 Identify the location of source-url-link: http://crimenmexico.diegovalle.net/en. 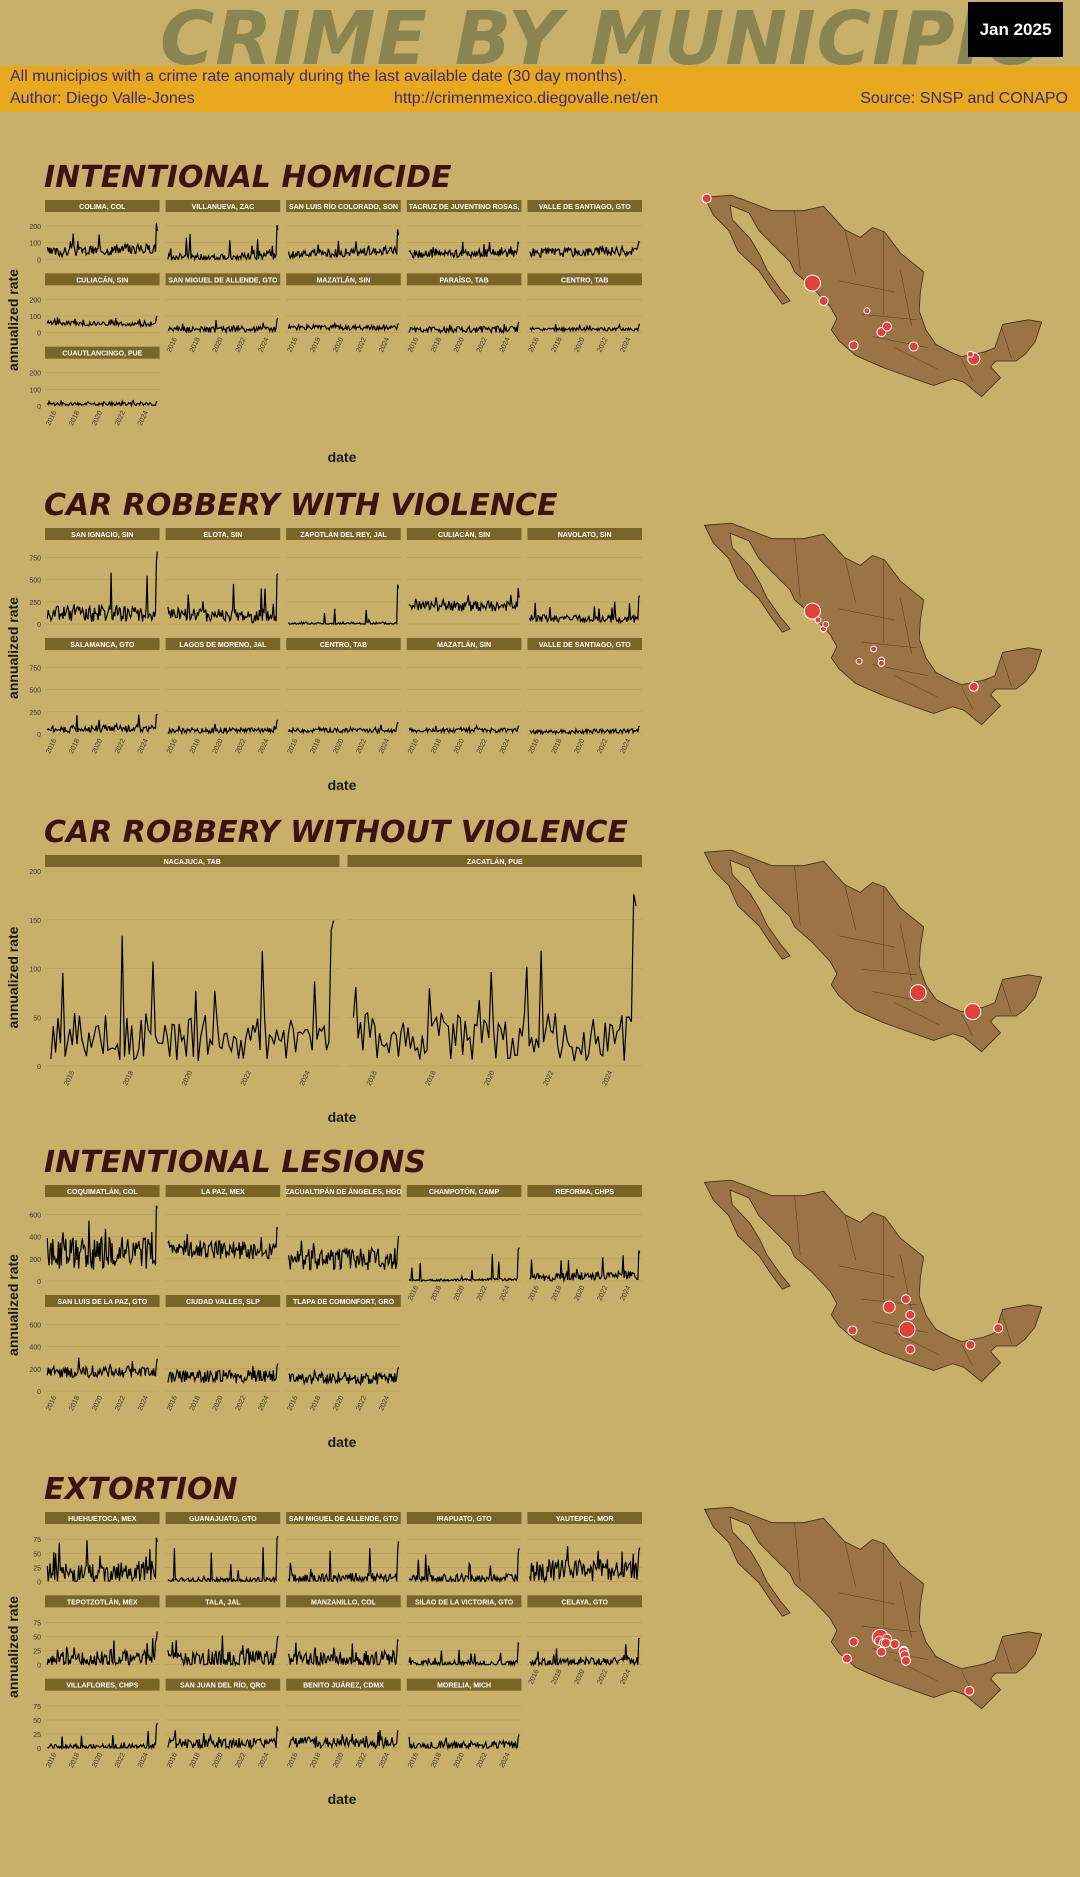
(526, 98).